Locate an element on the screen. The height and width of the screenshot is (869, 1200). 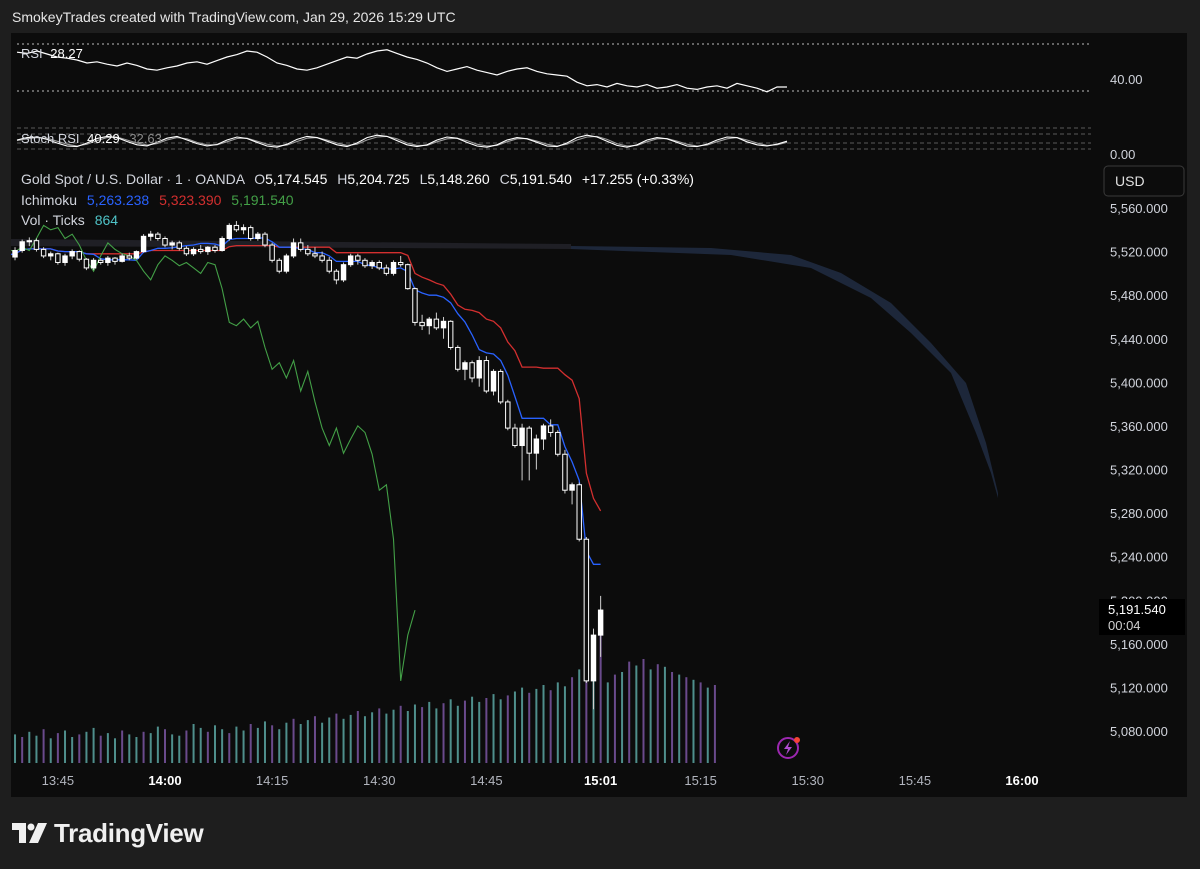
x-tick-label: 15:45 is located at coordinates (915, 780).